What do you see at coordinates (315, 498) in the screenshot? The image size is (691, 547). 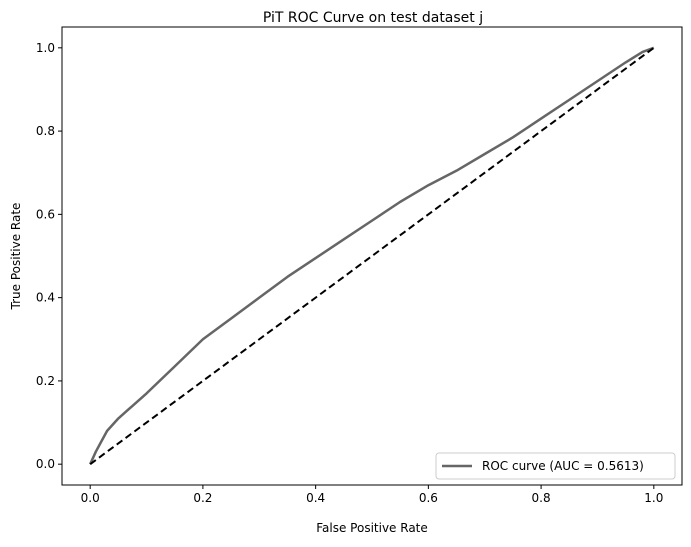 I see `x-tick-label: 0.4` at bounding box center [315, 498].